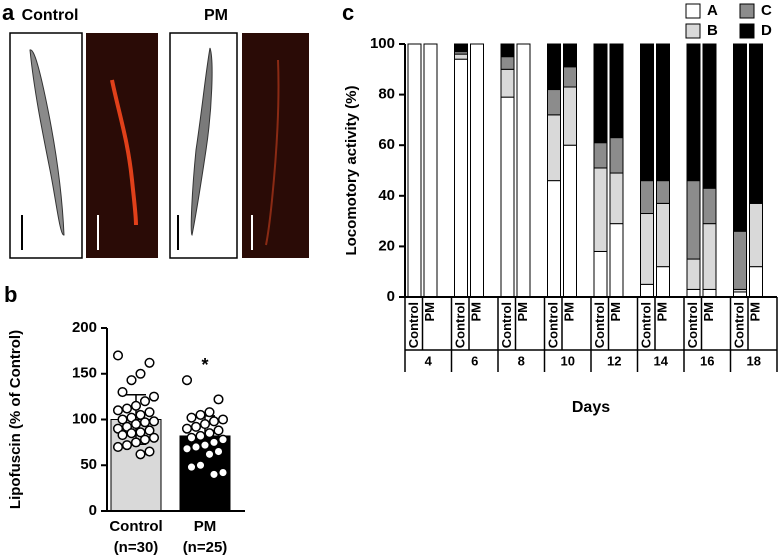  Describe the element at coordinates (386, 245) in the screenshot. I see `y-tick-label: 20` at that location.